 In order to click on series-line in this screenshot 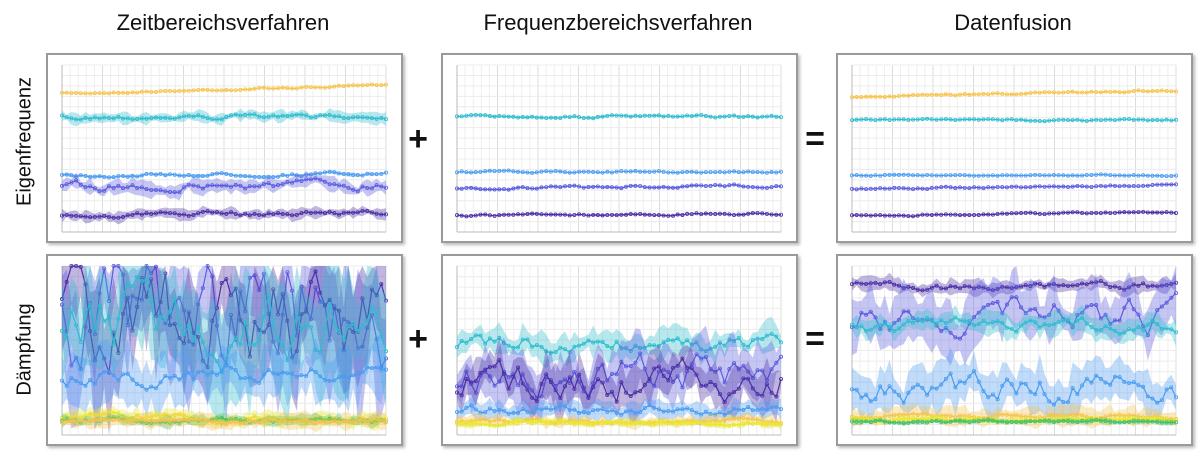, I will do `click(224, 318)`.